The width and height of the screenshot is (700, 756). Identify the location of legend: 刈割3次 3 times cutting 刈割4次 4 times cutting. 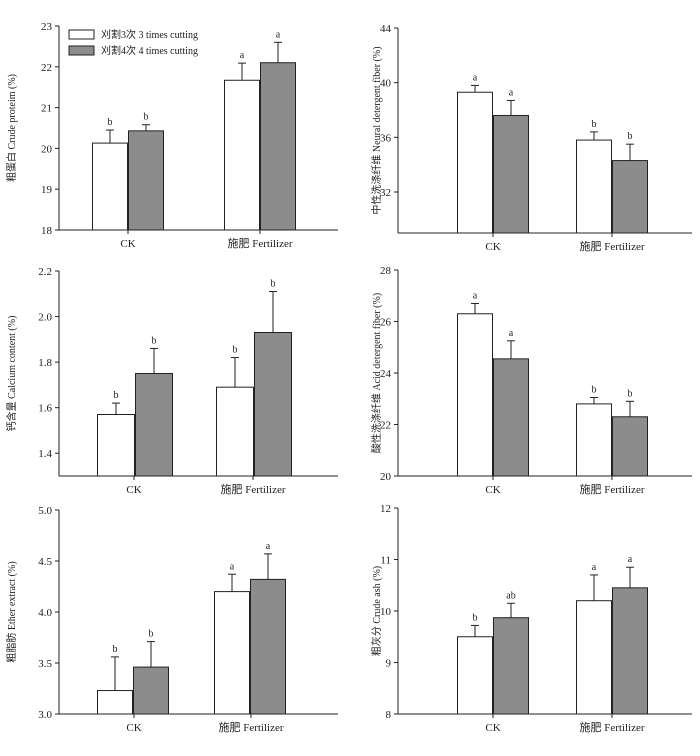
(133, 42).